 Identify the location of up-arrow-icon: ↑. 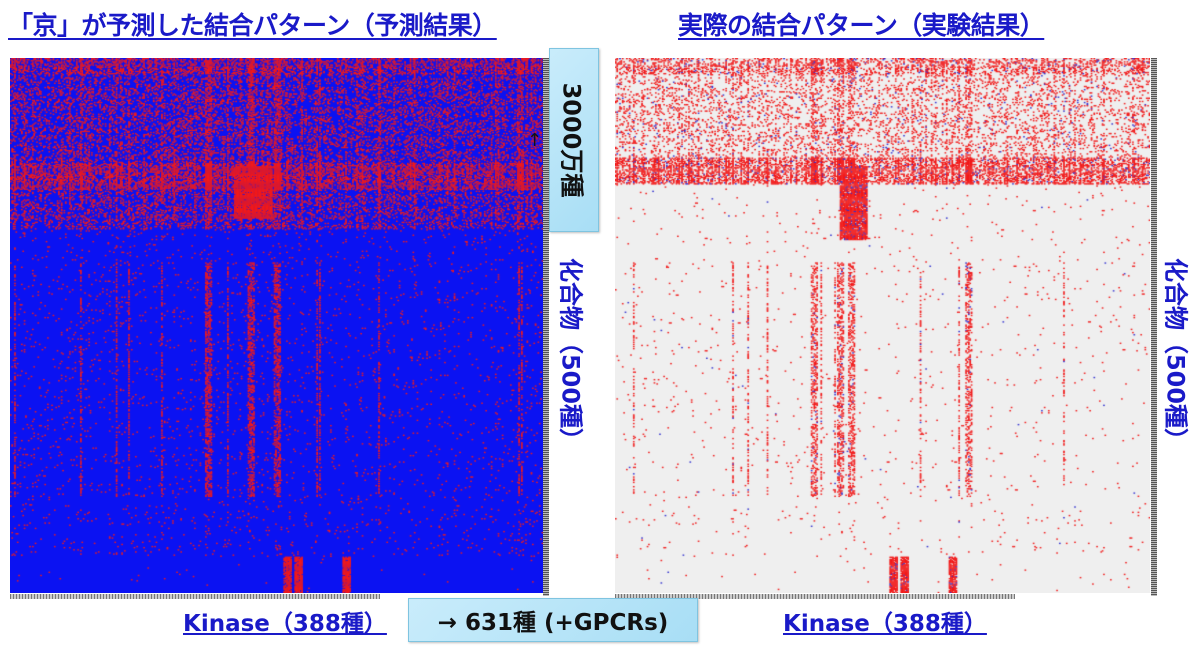
(535, 140).